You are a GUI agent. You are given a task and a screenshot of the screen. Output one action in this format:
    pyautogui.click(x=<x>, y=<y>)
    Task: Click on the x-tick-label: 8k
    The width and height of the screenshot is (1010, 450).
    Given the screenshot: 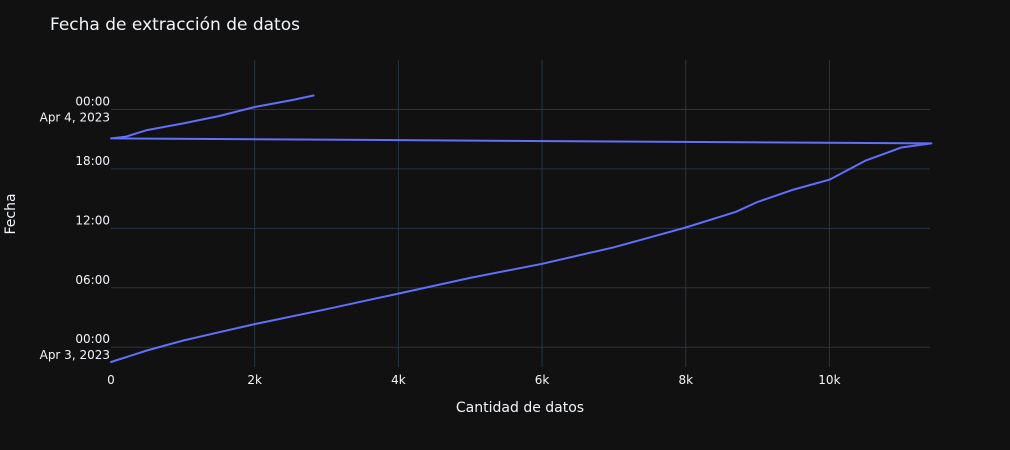 What is the action you would take?
    pyautogui.click(x=685, y=380)
    